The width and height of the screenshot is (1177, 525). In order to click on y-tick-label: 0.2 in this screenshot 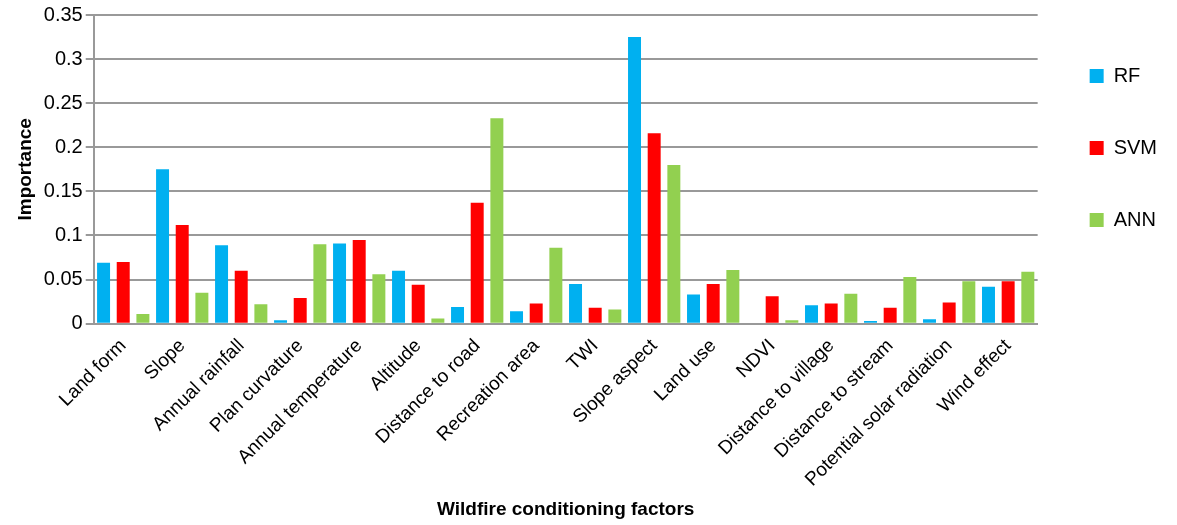, I will do `click(68, 145)`.